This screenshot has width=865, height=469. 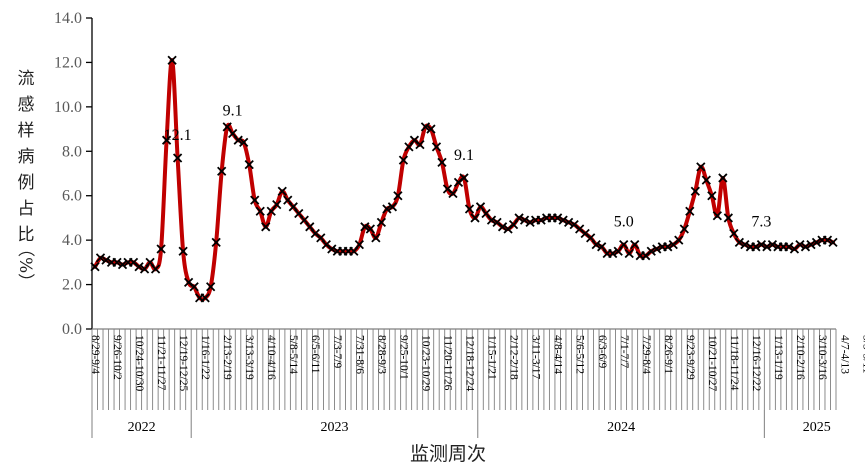 I want to click on x-tick-label: 4/8-4/14, so click(x=558, y=354).